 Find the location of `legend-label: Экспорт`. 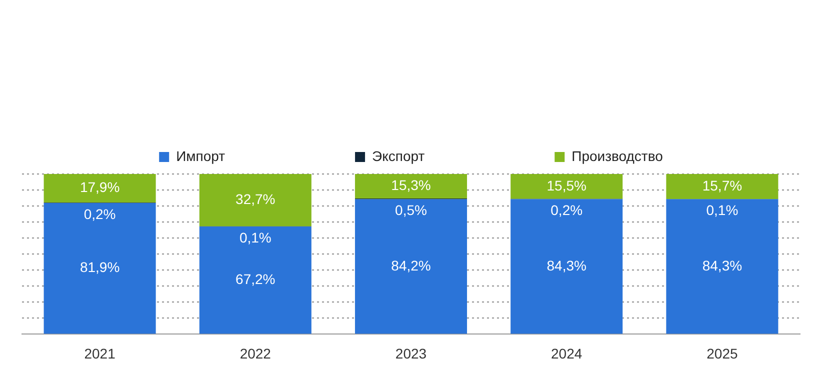

legend-label: Экспорт is located at coordinates (399, 156).